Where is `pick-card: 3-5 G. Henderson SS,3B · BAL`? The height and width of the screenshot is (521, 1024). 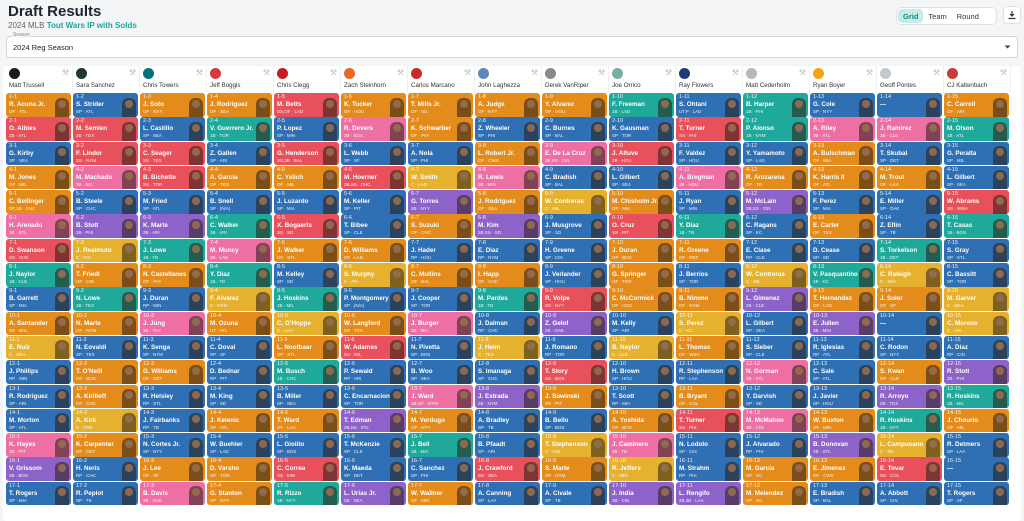
pick-card: 3-5 G. Henderson SS,3B · BAL is located at coordinates (306, 153).